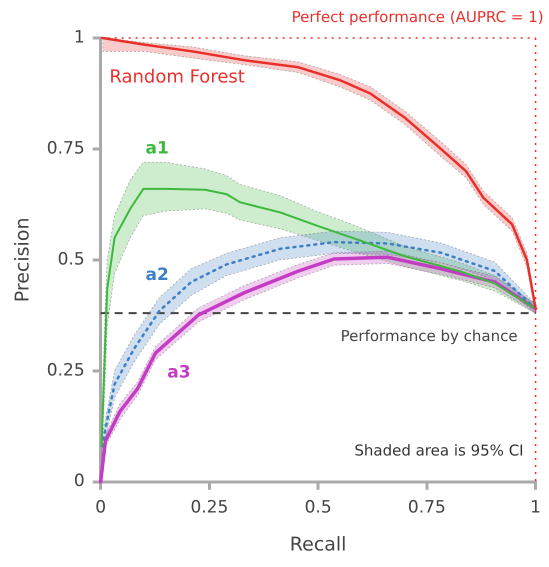 The width and height of the screenshot is (549, 567). What do you see at coordinates (65, 370) in the screenshot?
I see `y-tick-label: 0.25` at bounding box center [65, 370].